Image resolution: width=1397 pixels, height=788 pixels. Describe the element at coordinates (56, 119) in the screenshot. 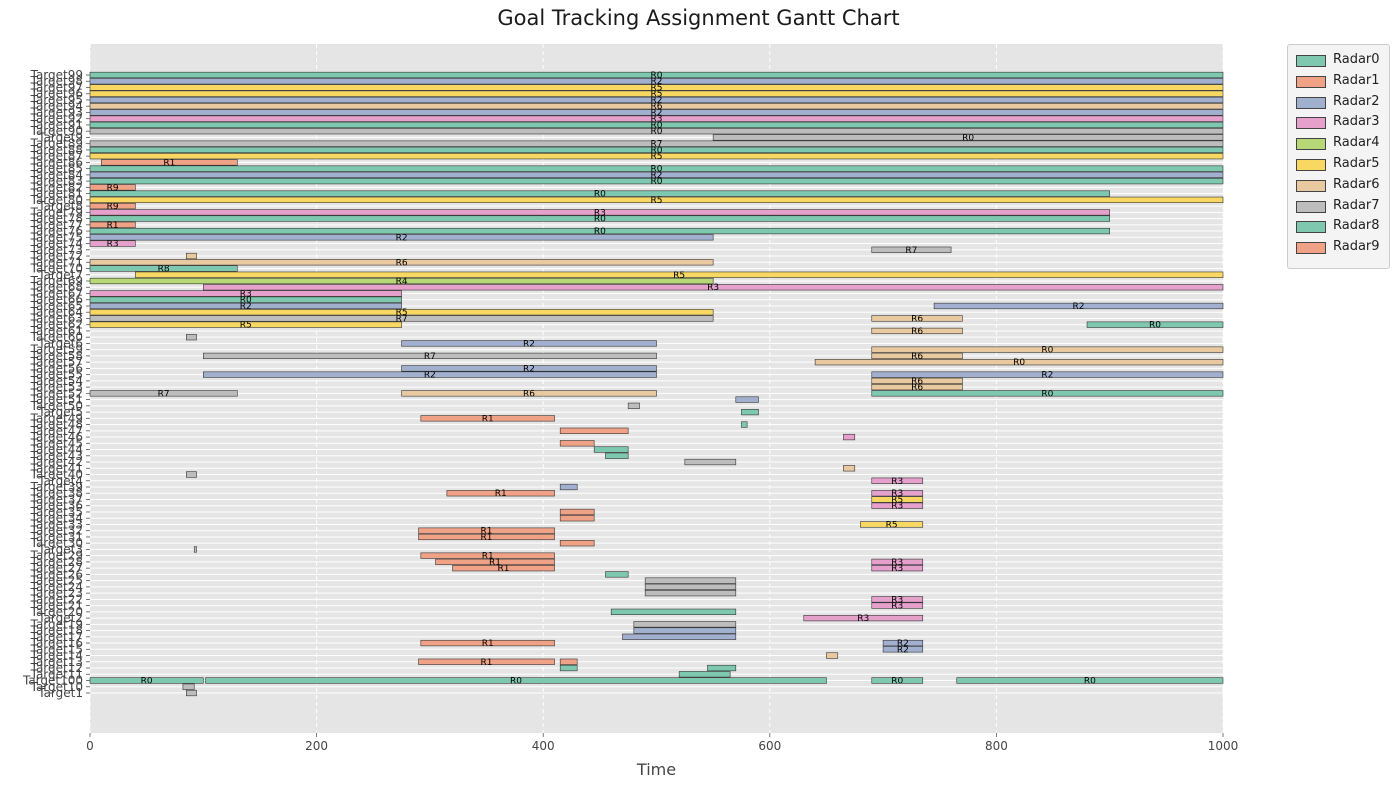

I see `y-tick-label: Target92` at that location.